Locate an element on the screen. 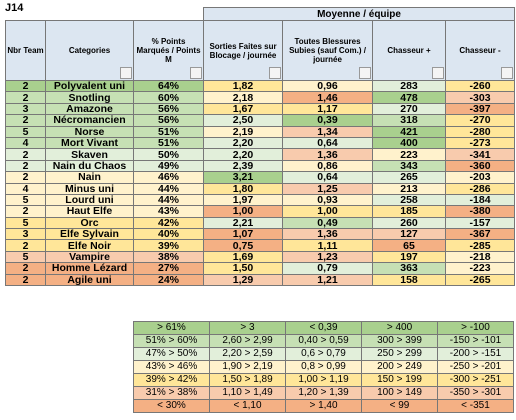 This screenshot has height=420, width=516. legend-cell: > -100 is located at coordinates (475, 328).